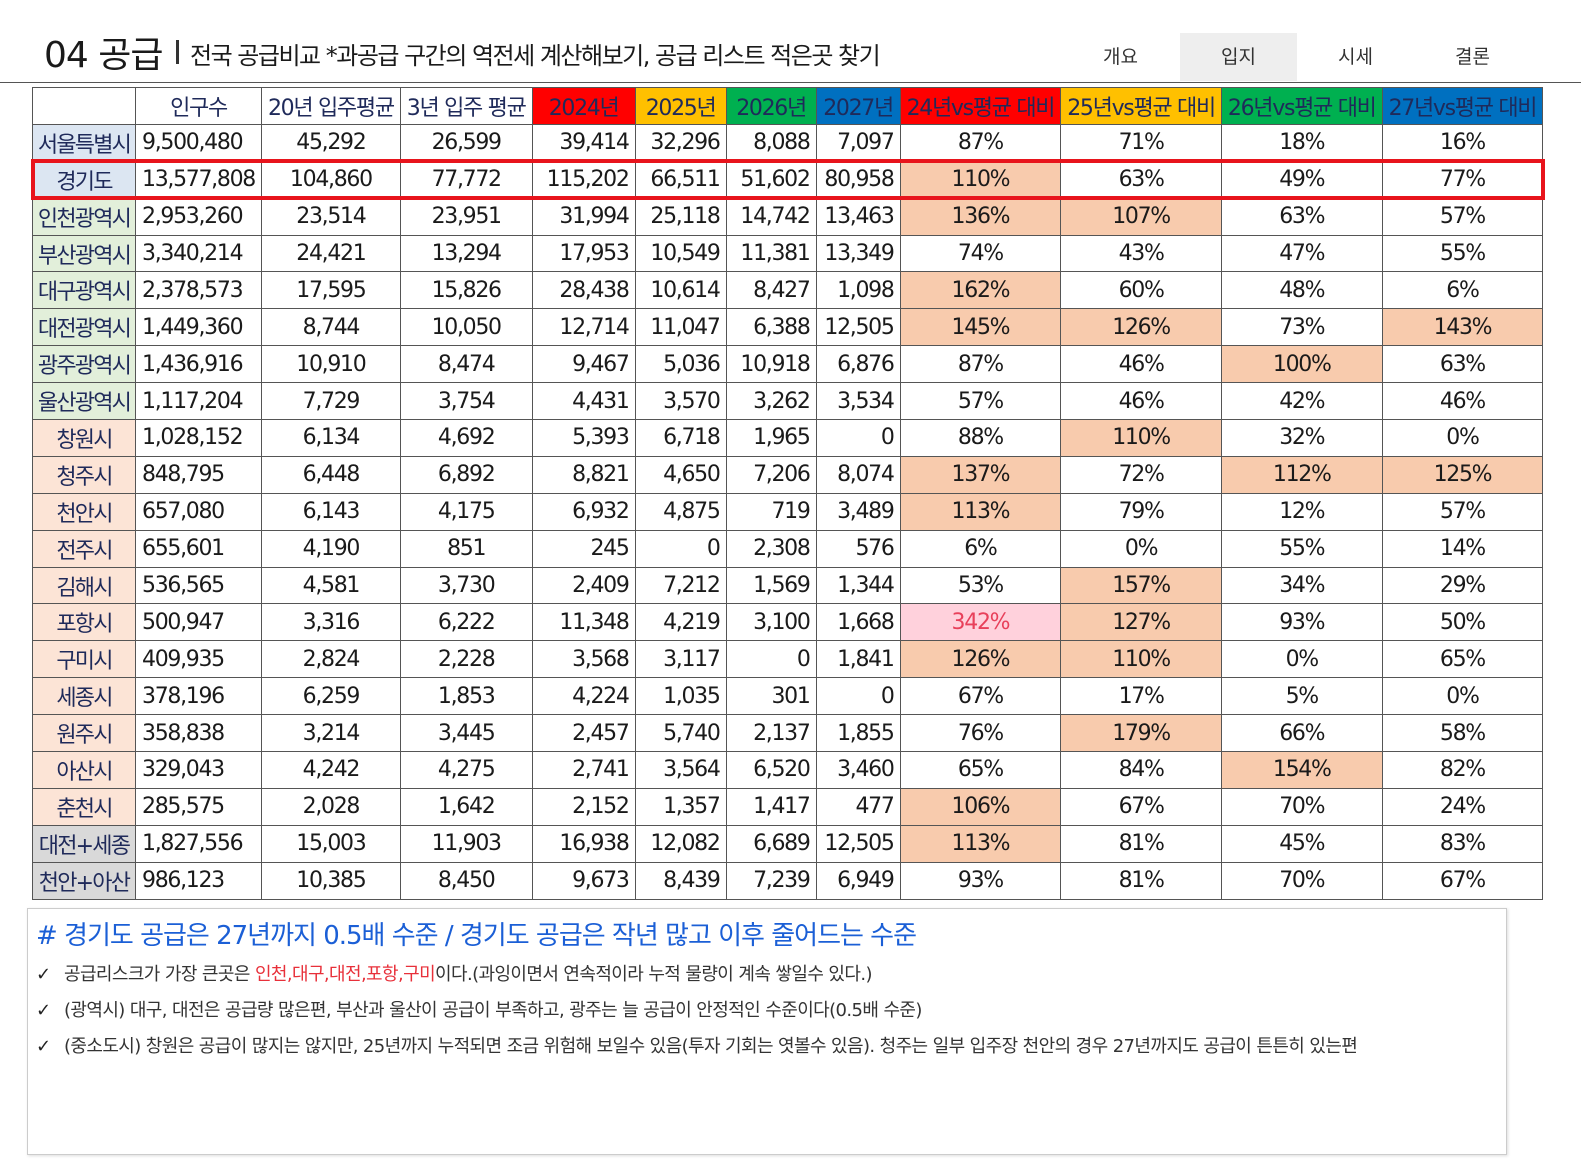  Describe the element at coordinates (84, 696) in the screenshot. I see `row-label: 세종시` at that location.